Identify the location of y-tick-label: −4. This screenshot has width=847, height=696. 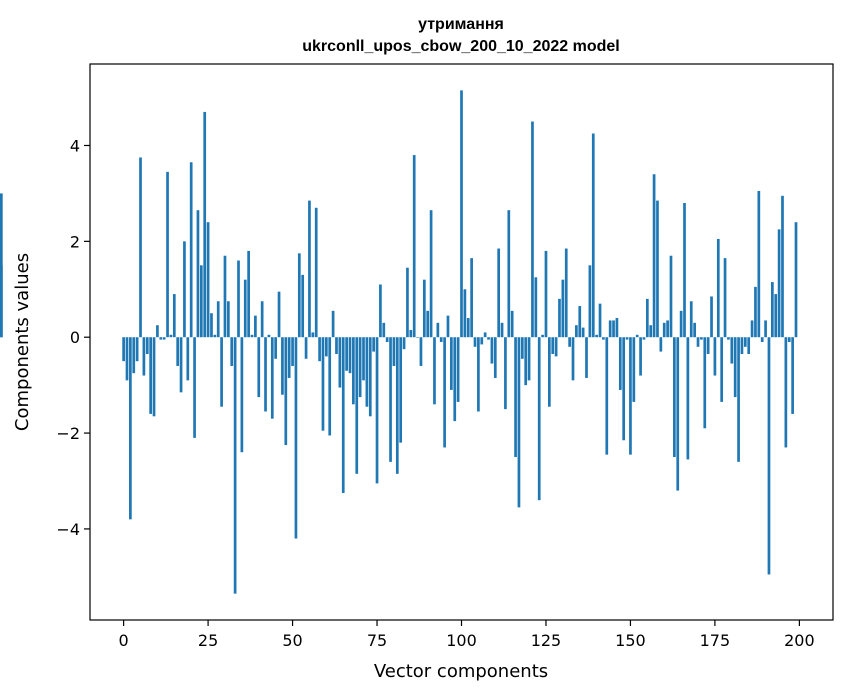
(68, 529).